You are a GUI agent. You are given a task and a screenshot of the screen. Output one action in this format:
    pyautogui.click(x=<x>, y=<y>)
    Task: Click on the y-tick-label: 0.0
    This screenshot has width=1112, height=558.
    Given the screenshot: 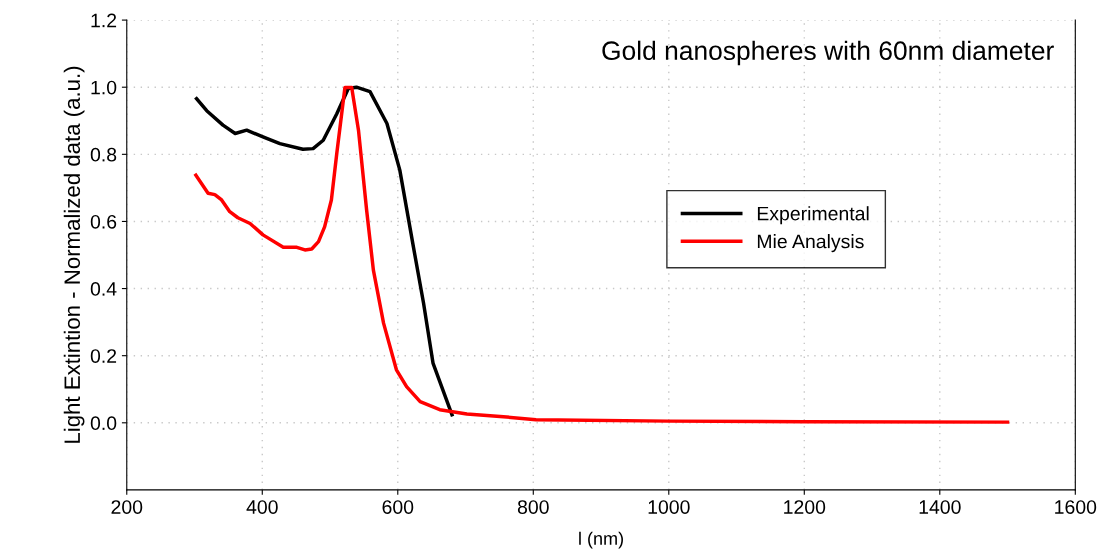 What is the action you would take?
    pyautogui.click(x=103, y=423)
    